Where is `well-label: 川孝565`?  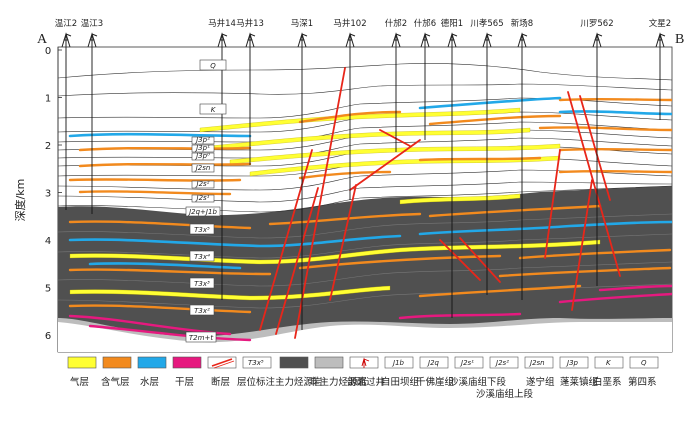
well-label: 川孝565 is located at coordinates (486, 24).